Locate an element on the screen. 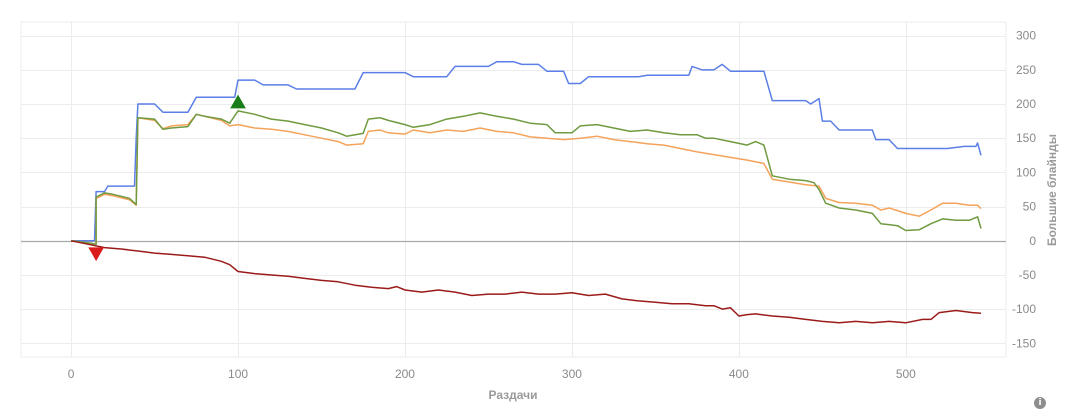 The width and height of the screenshot is (1066, 414). y-tick-label: 0 is located at coordinates (1032, 241).